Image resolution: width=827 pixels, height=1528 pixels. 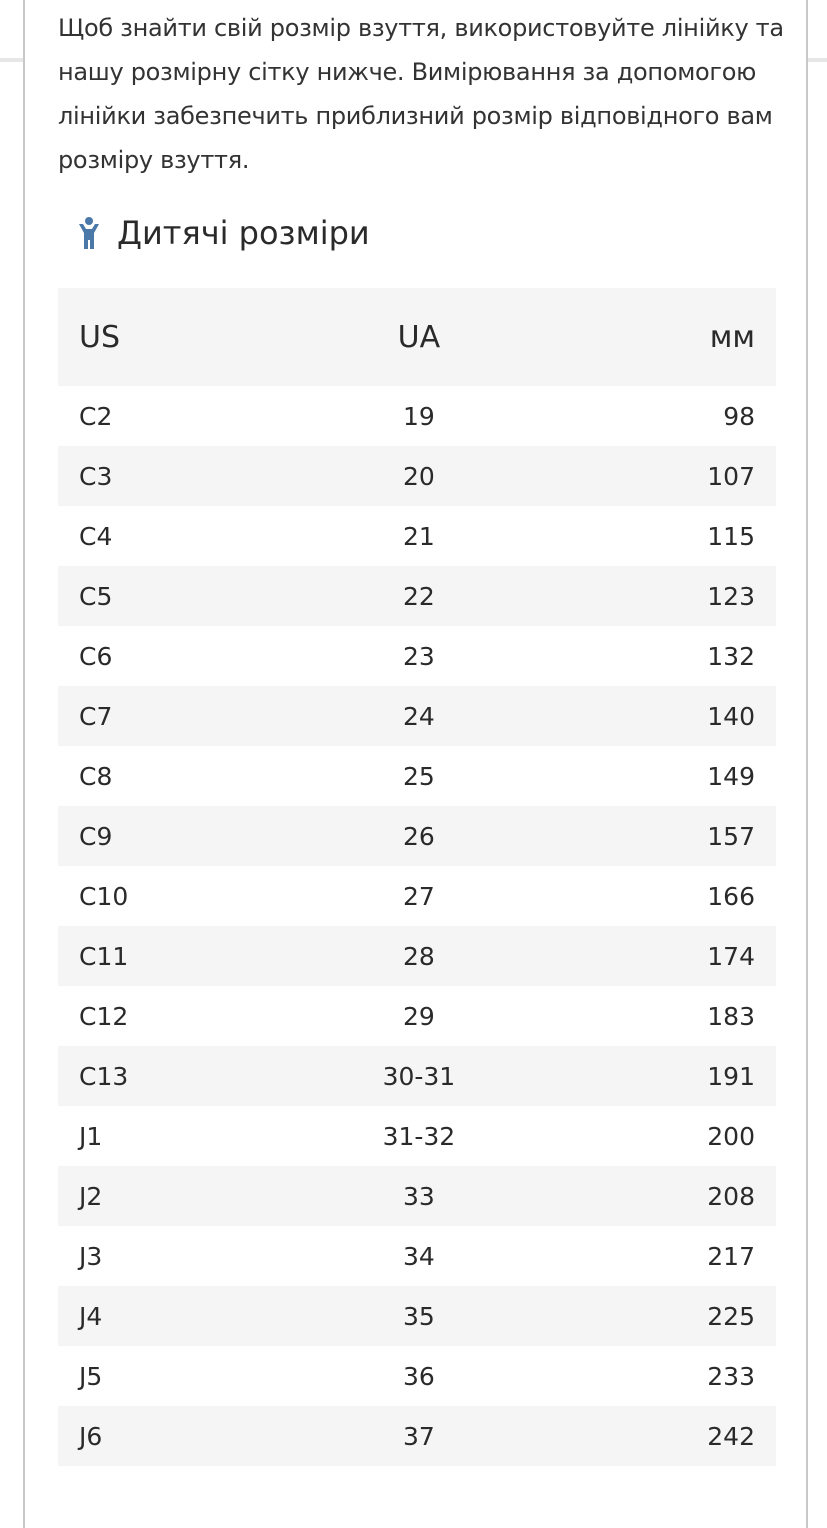 I want to click on cell-us: J3, so click(x=91, y=1256).